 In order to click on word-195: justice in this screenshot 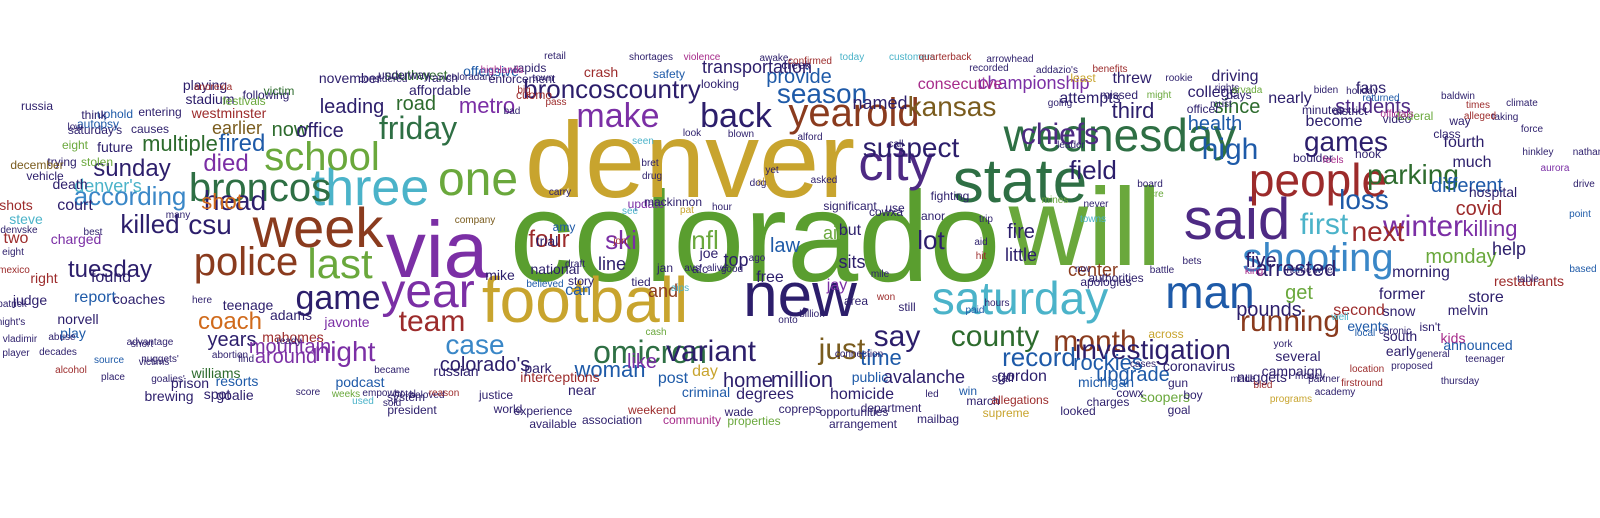, I will do `click(496, 395)`.